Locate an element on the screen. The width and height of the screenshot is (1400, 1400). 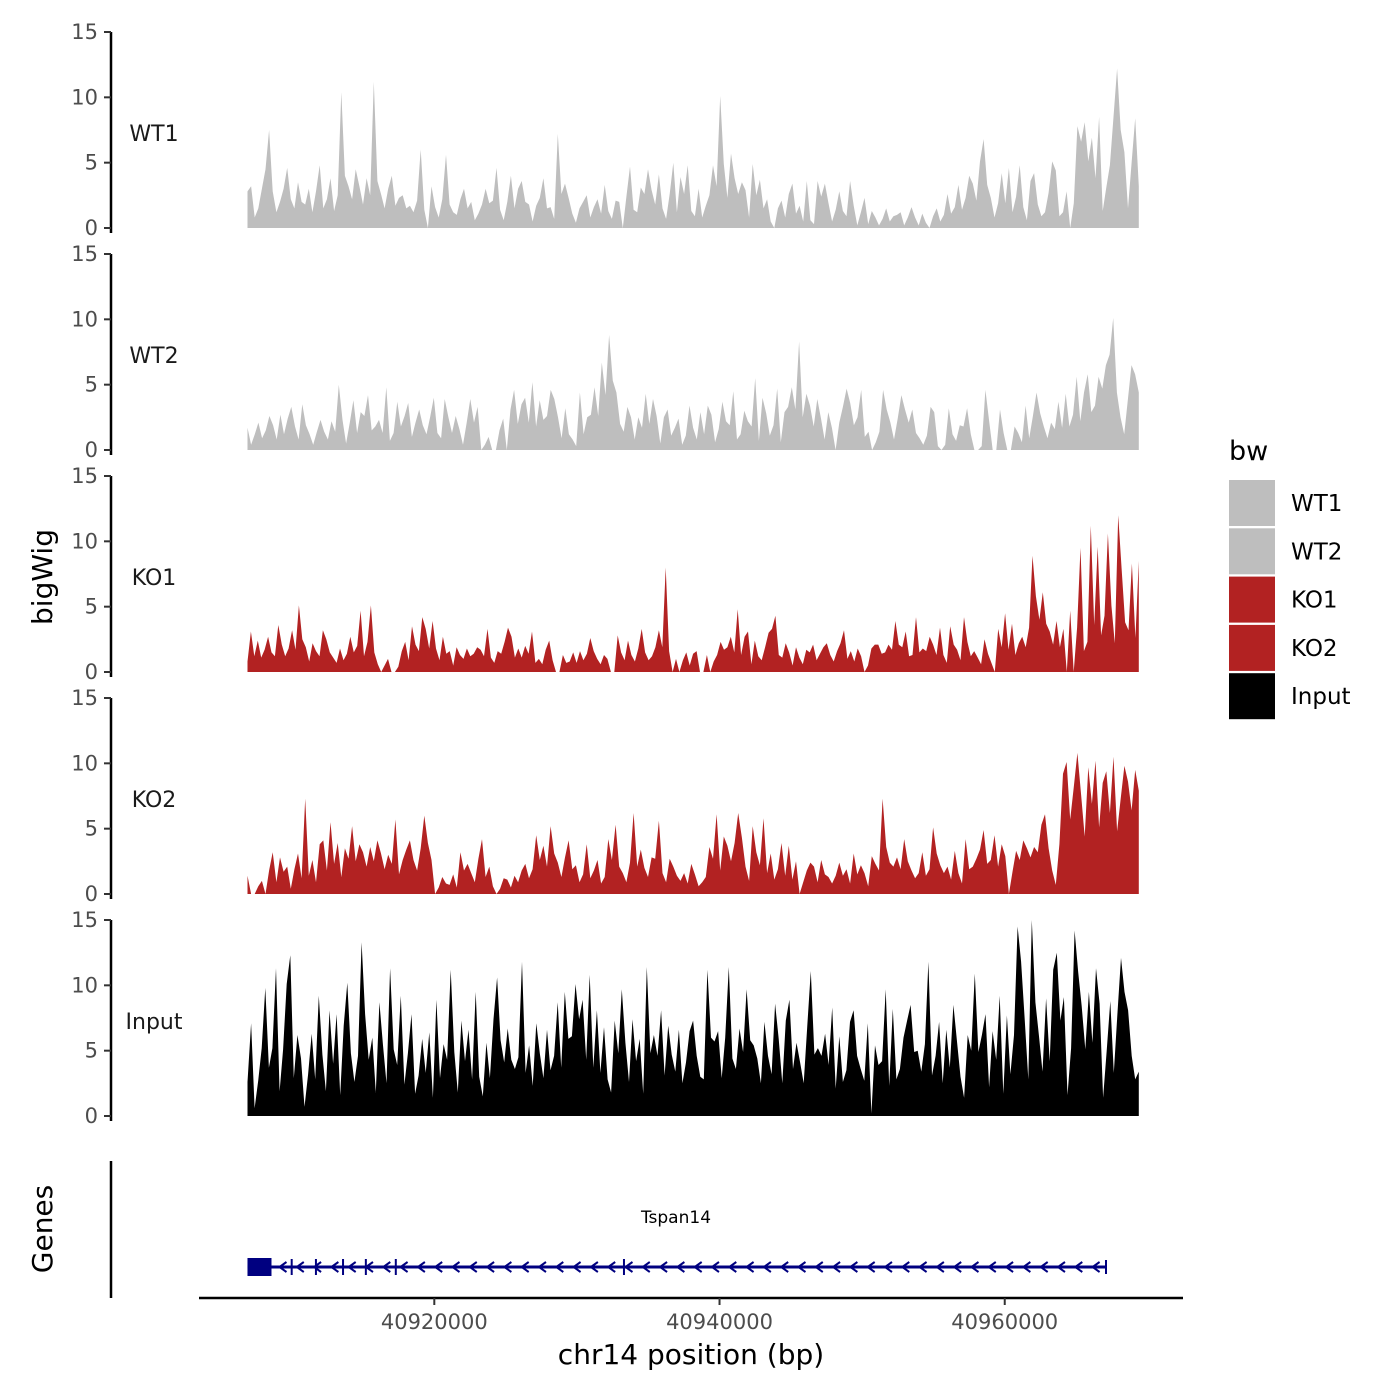
legend-swatch-ko1 is located at coordinates (1252, 599).